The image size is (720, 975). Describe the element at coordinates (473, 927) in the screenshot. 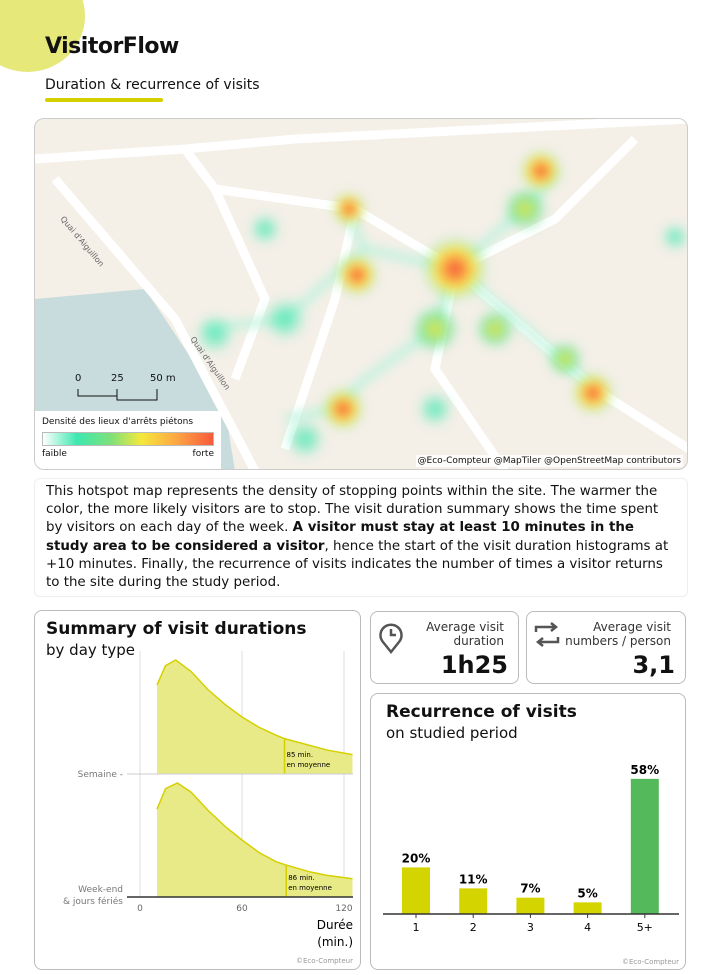

I see `x-tick: 2` at that location.